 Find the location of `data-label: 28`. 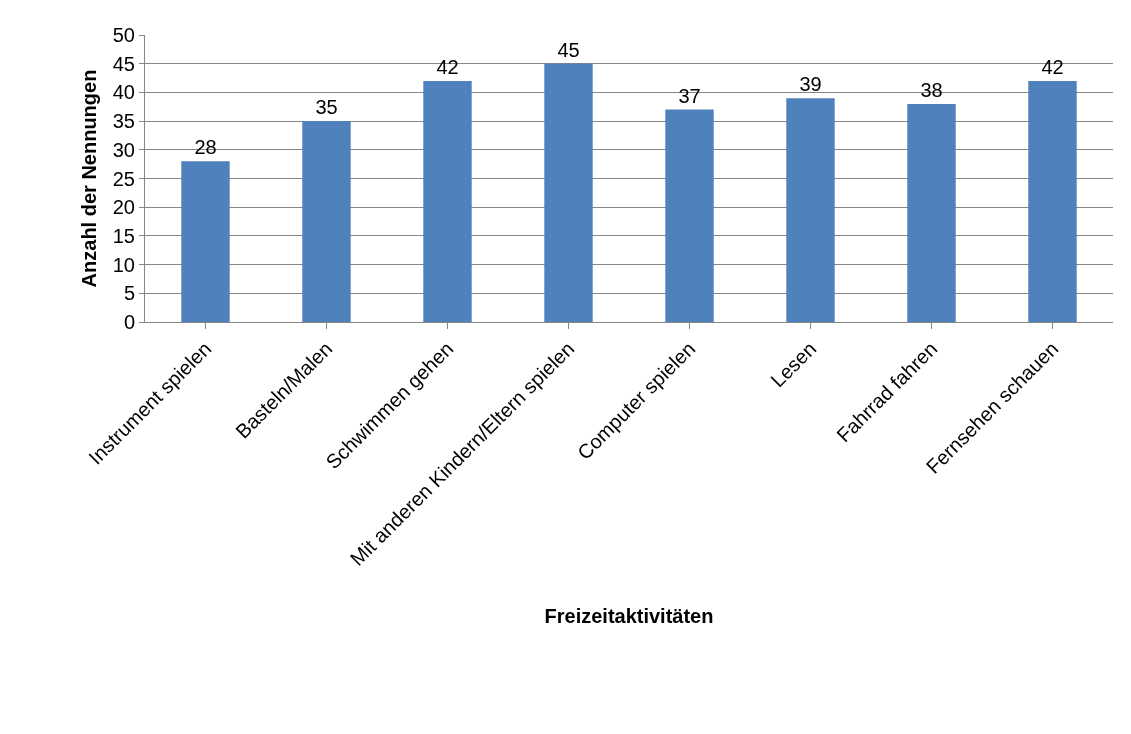

data-label: 28 is located at coordinates (205, 147).